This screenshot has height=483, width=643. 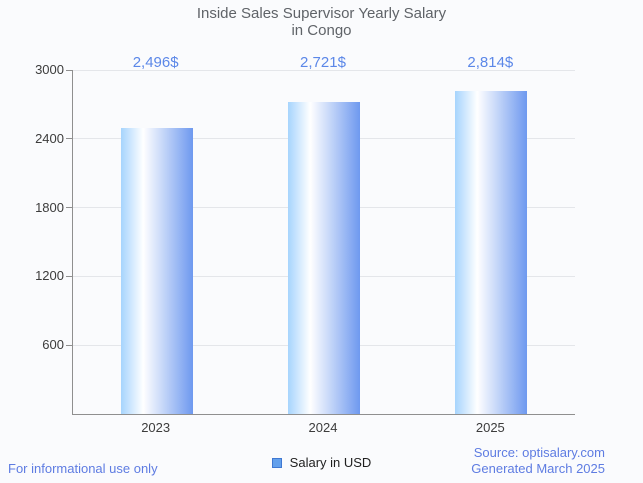 I want to click on gridline, so click(x=324, y=70).